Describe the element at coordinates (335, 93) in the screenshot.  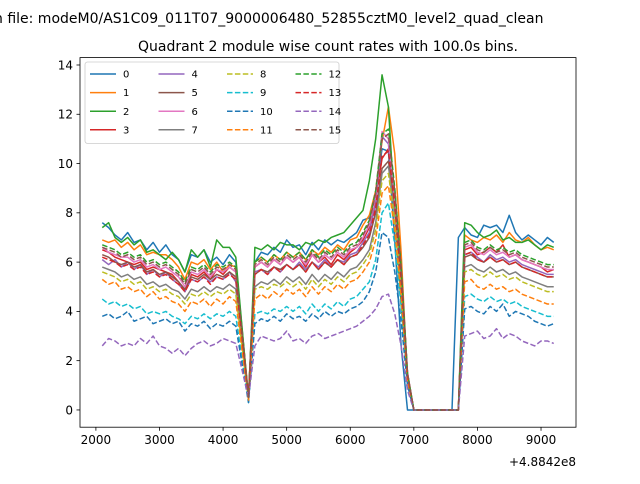
I see `legend-label-13: 13` at that location.